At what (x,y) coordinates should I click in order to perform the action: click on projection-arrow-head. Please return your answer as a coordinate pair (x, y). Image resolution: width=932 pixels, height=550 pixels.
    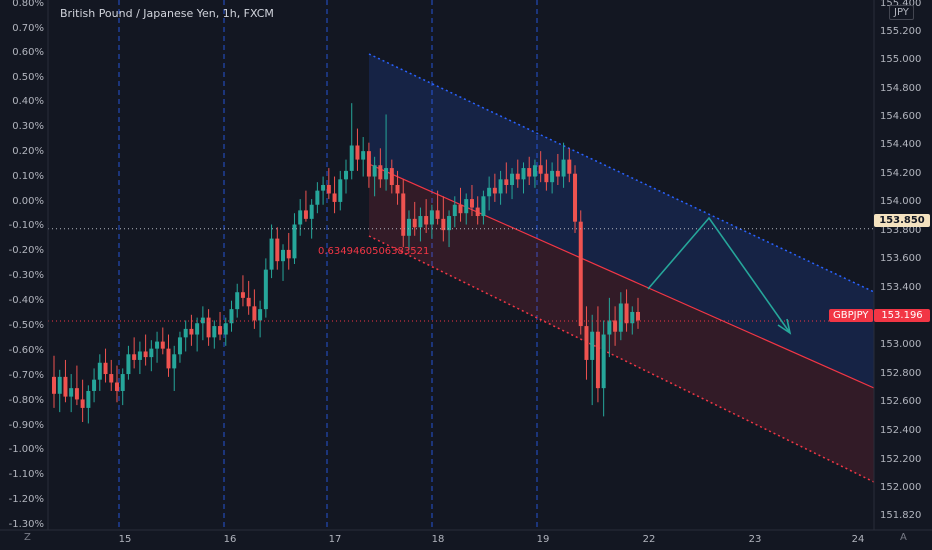
    Looking at the image, I should click on (784, 326).